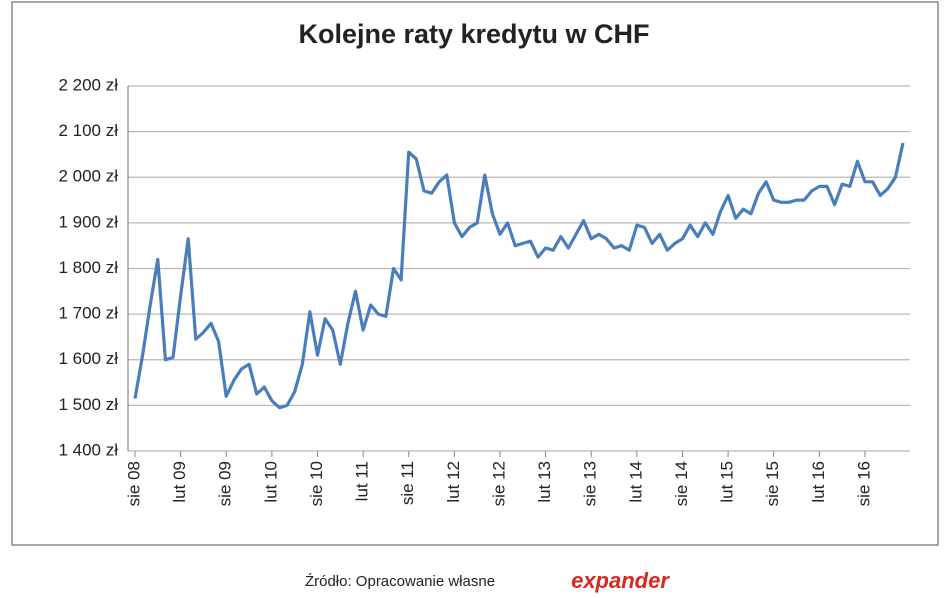 The width and height of the screenshot is (948, 598). Describe the element at coordinates (863, 483) in the screenshot. I see `x-tick-label: sie 16` at that location.